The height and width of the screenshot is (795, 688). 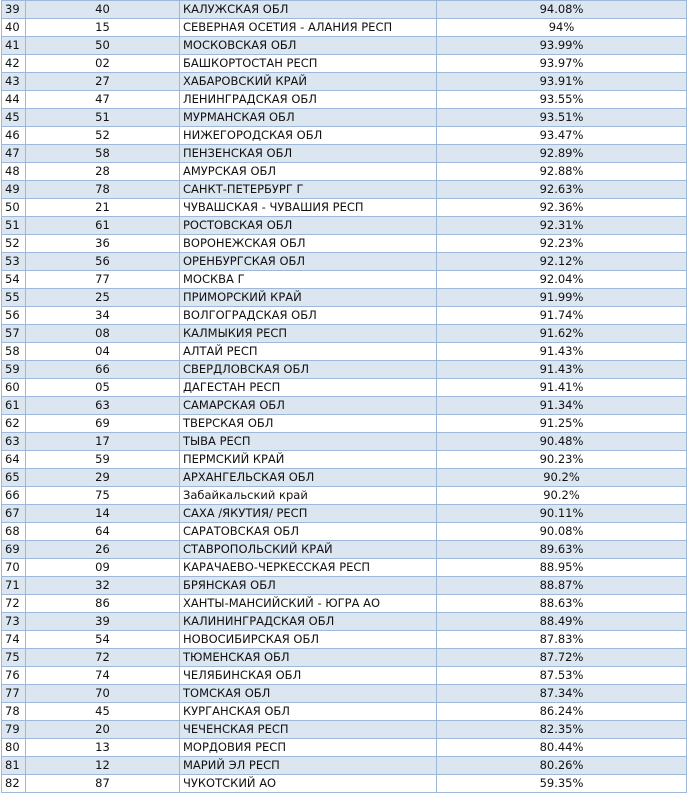 I want to click on code-cell: 39, so click(x=102, y=621).